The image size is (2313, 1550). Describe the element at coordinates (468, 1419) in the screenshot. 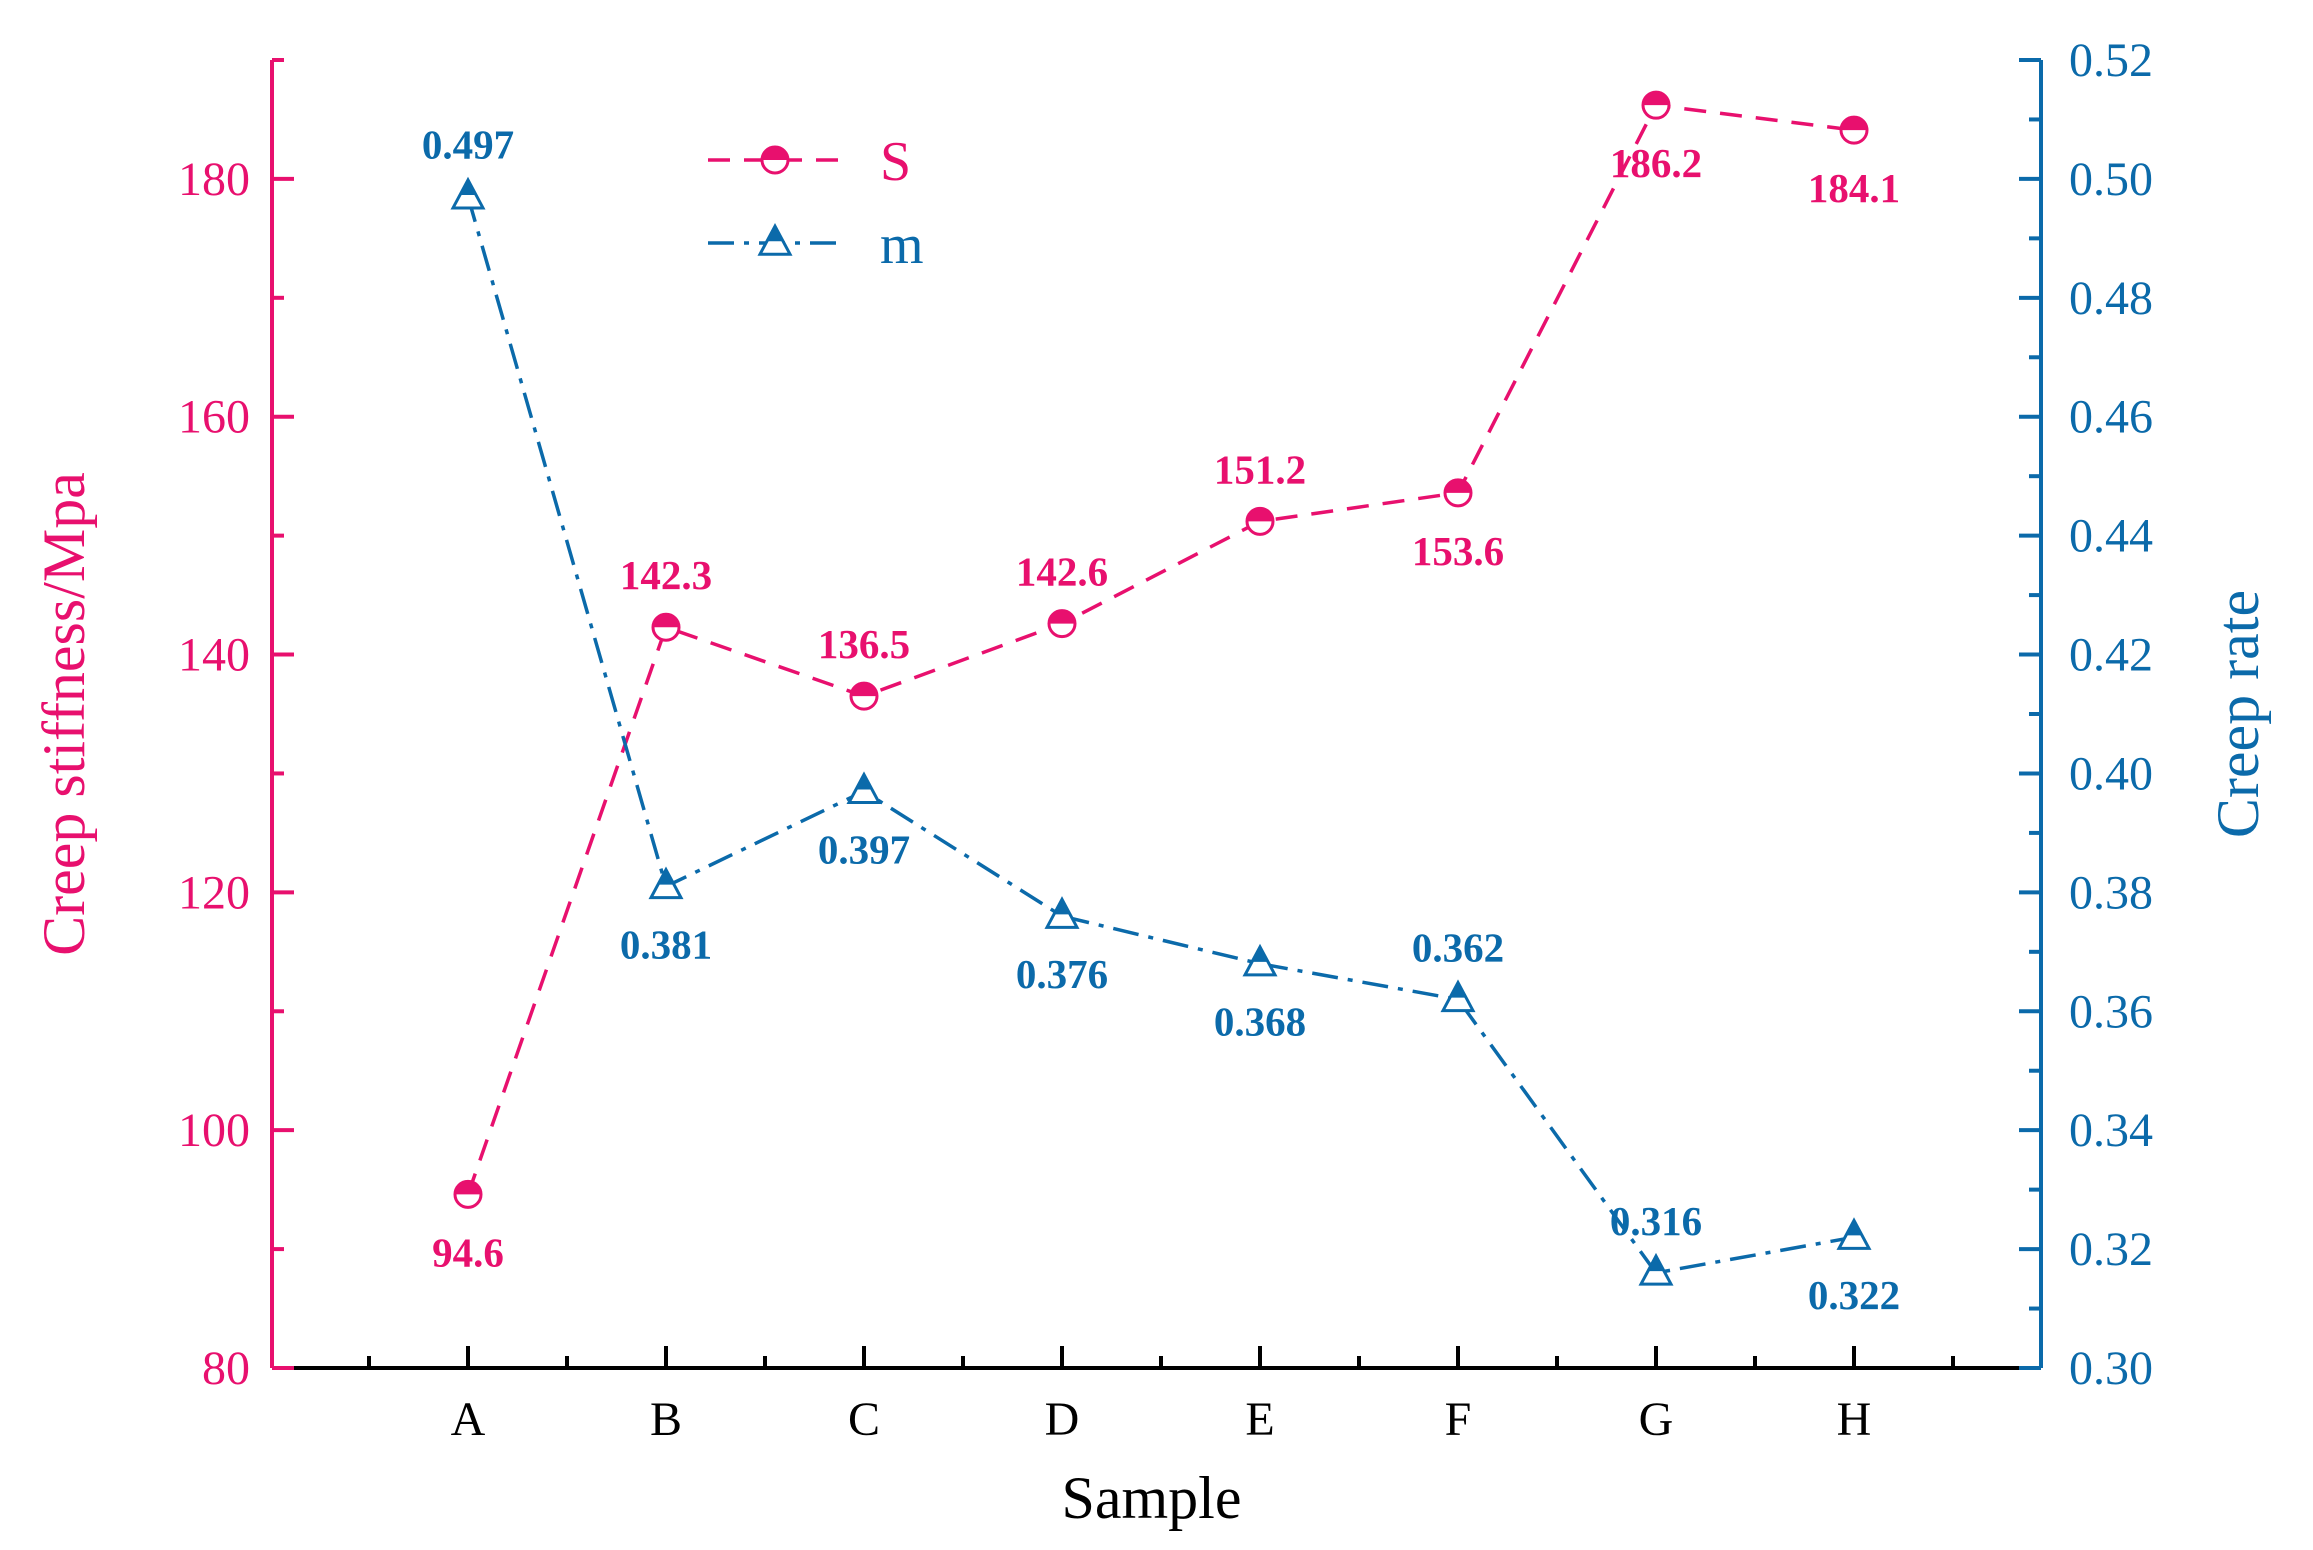

I see `x-tick-label: A` at that location.